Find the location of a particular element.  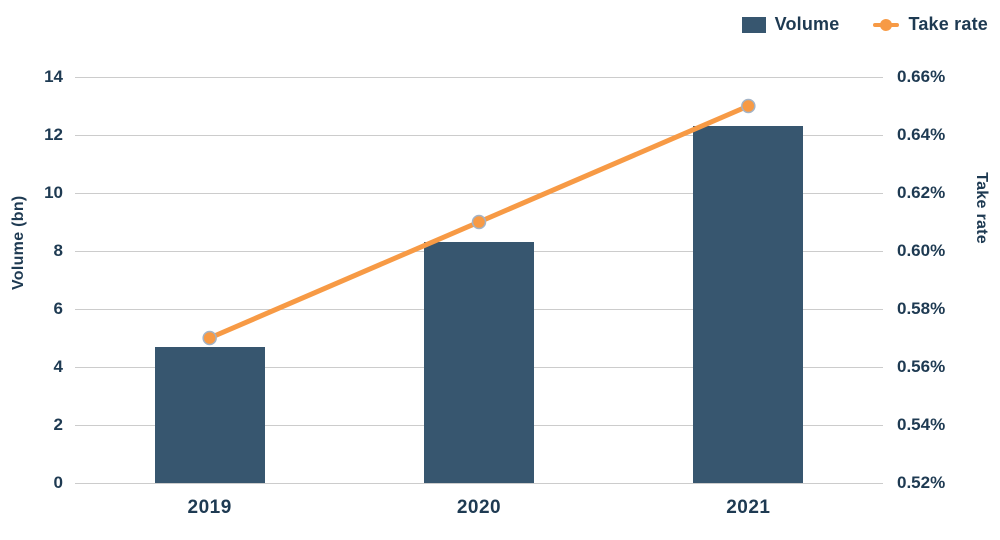

left-axis-tick-label: 10 is located at coordinates (53, 192).